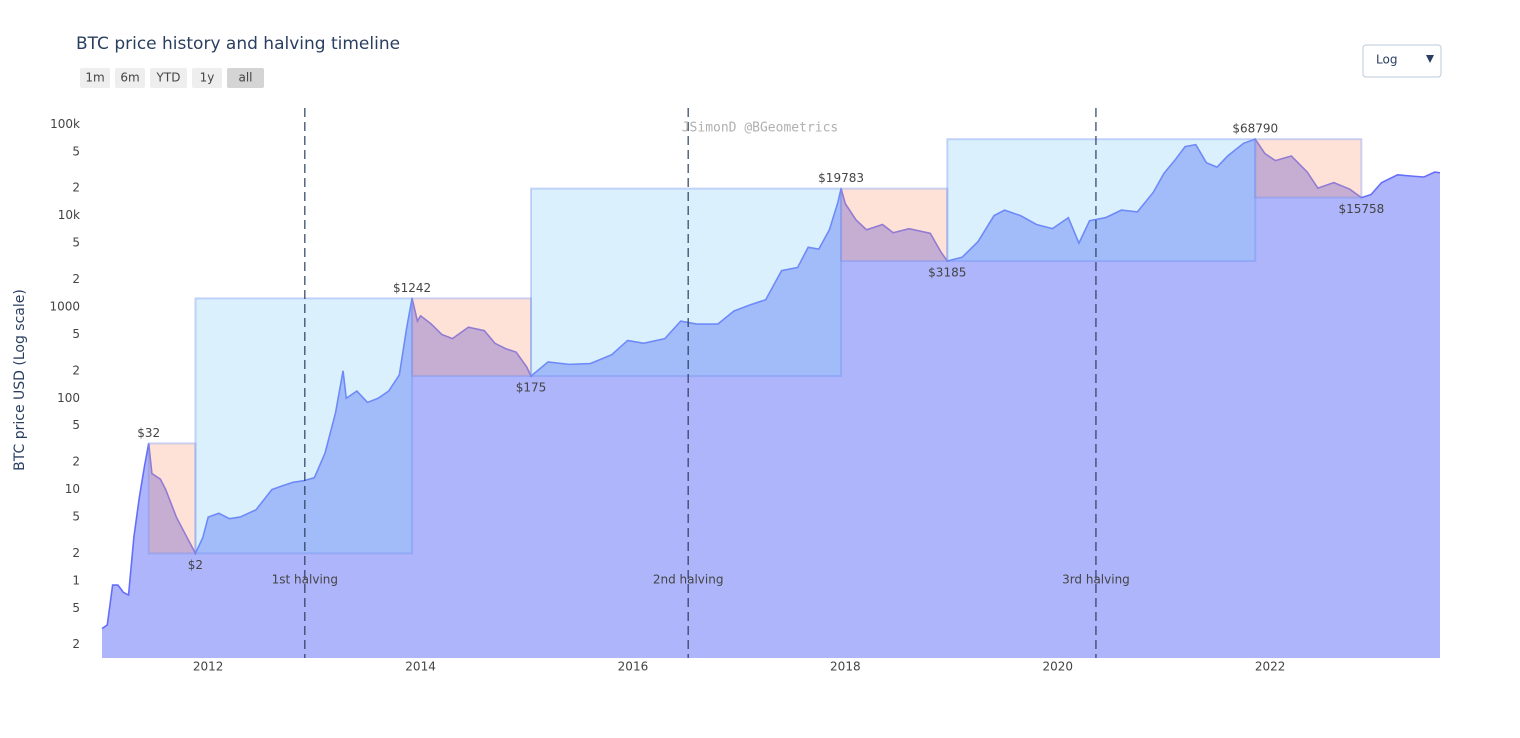 The width and height of the screenshot is (1520, 738). I want to click on extreme-label: $3185, so click(947, 273).